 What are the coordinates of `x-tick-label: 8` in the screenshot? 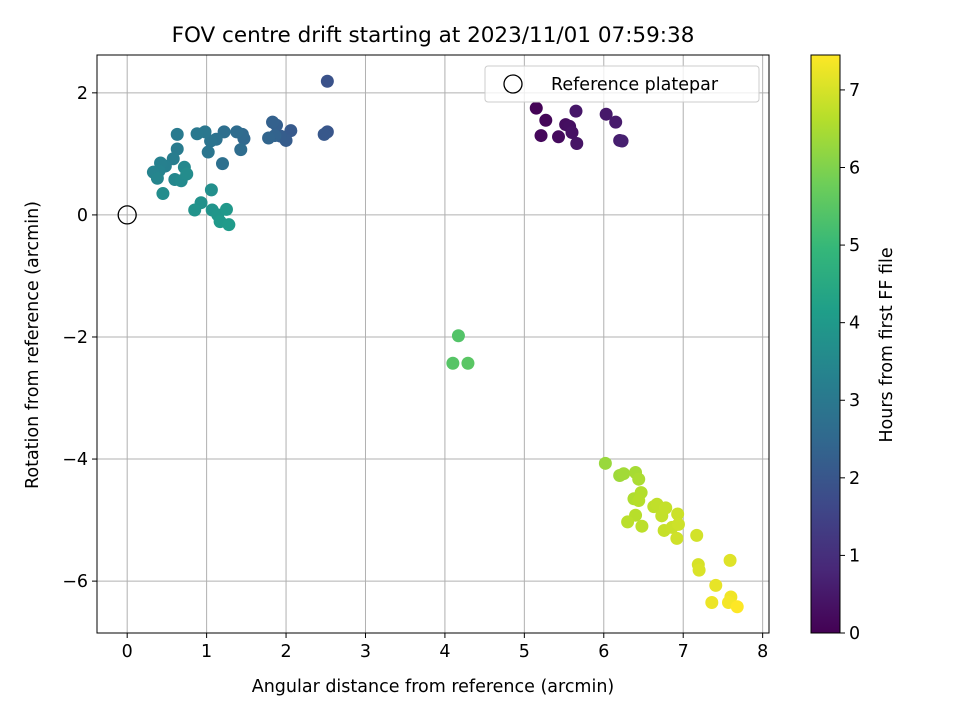 It's located at (762, 652).